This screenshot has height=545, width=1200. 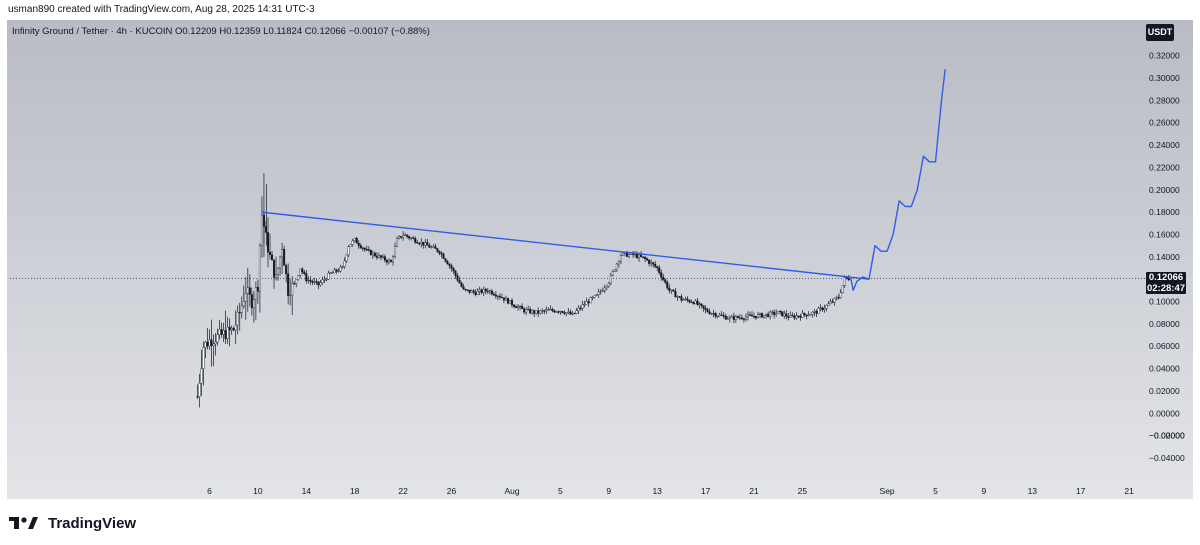 I want to click on x-tick-label: 5, so click(x=935, y=491).